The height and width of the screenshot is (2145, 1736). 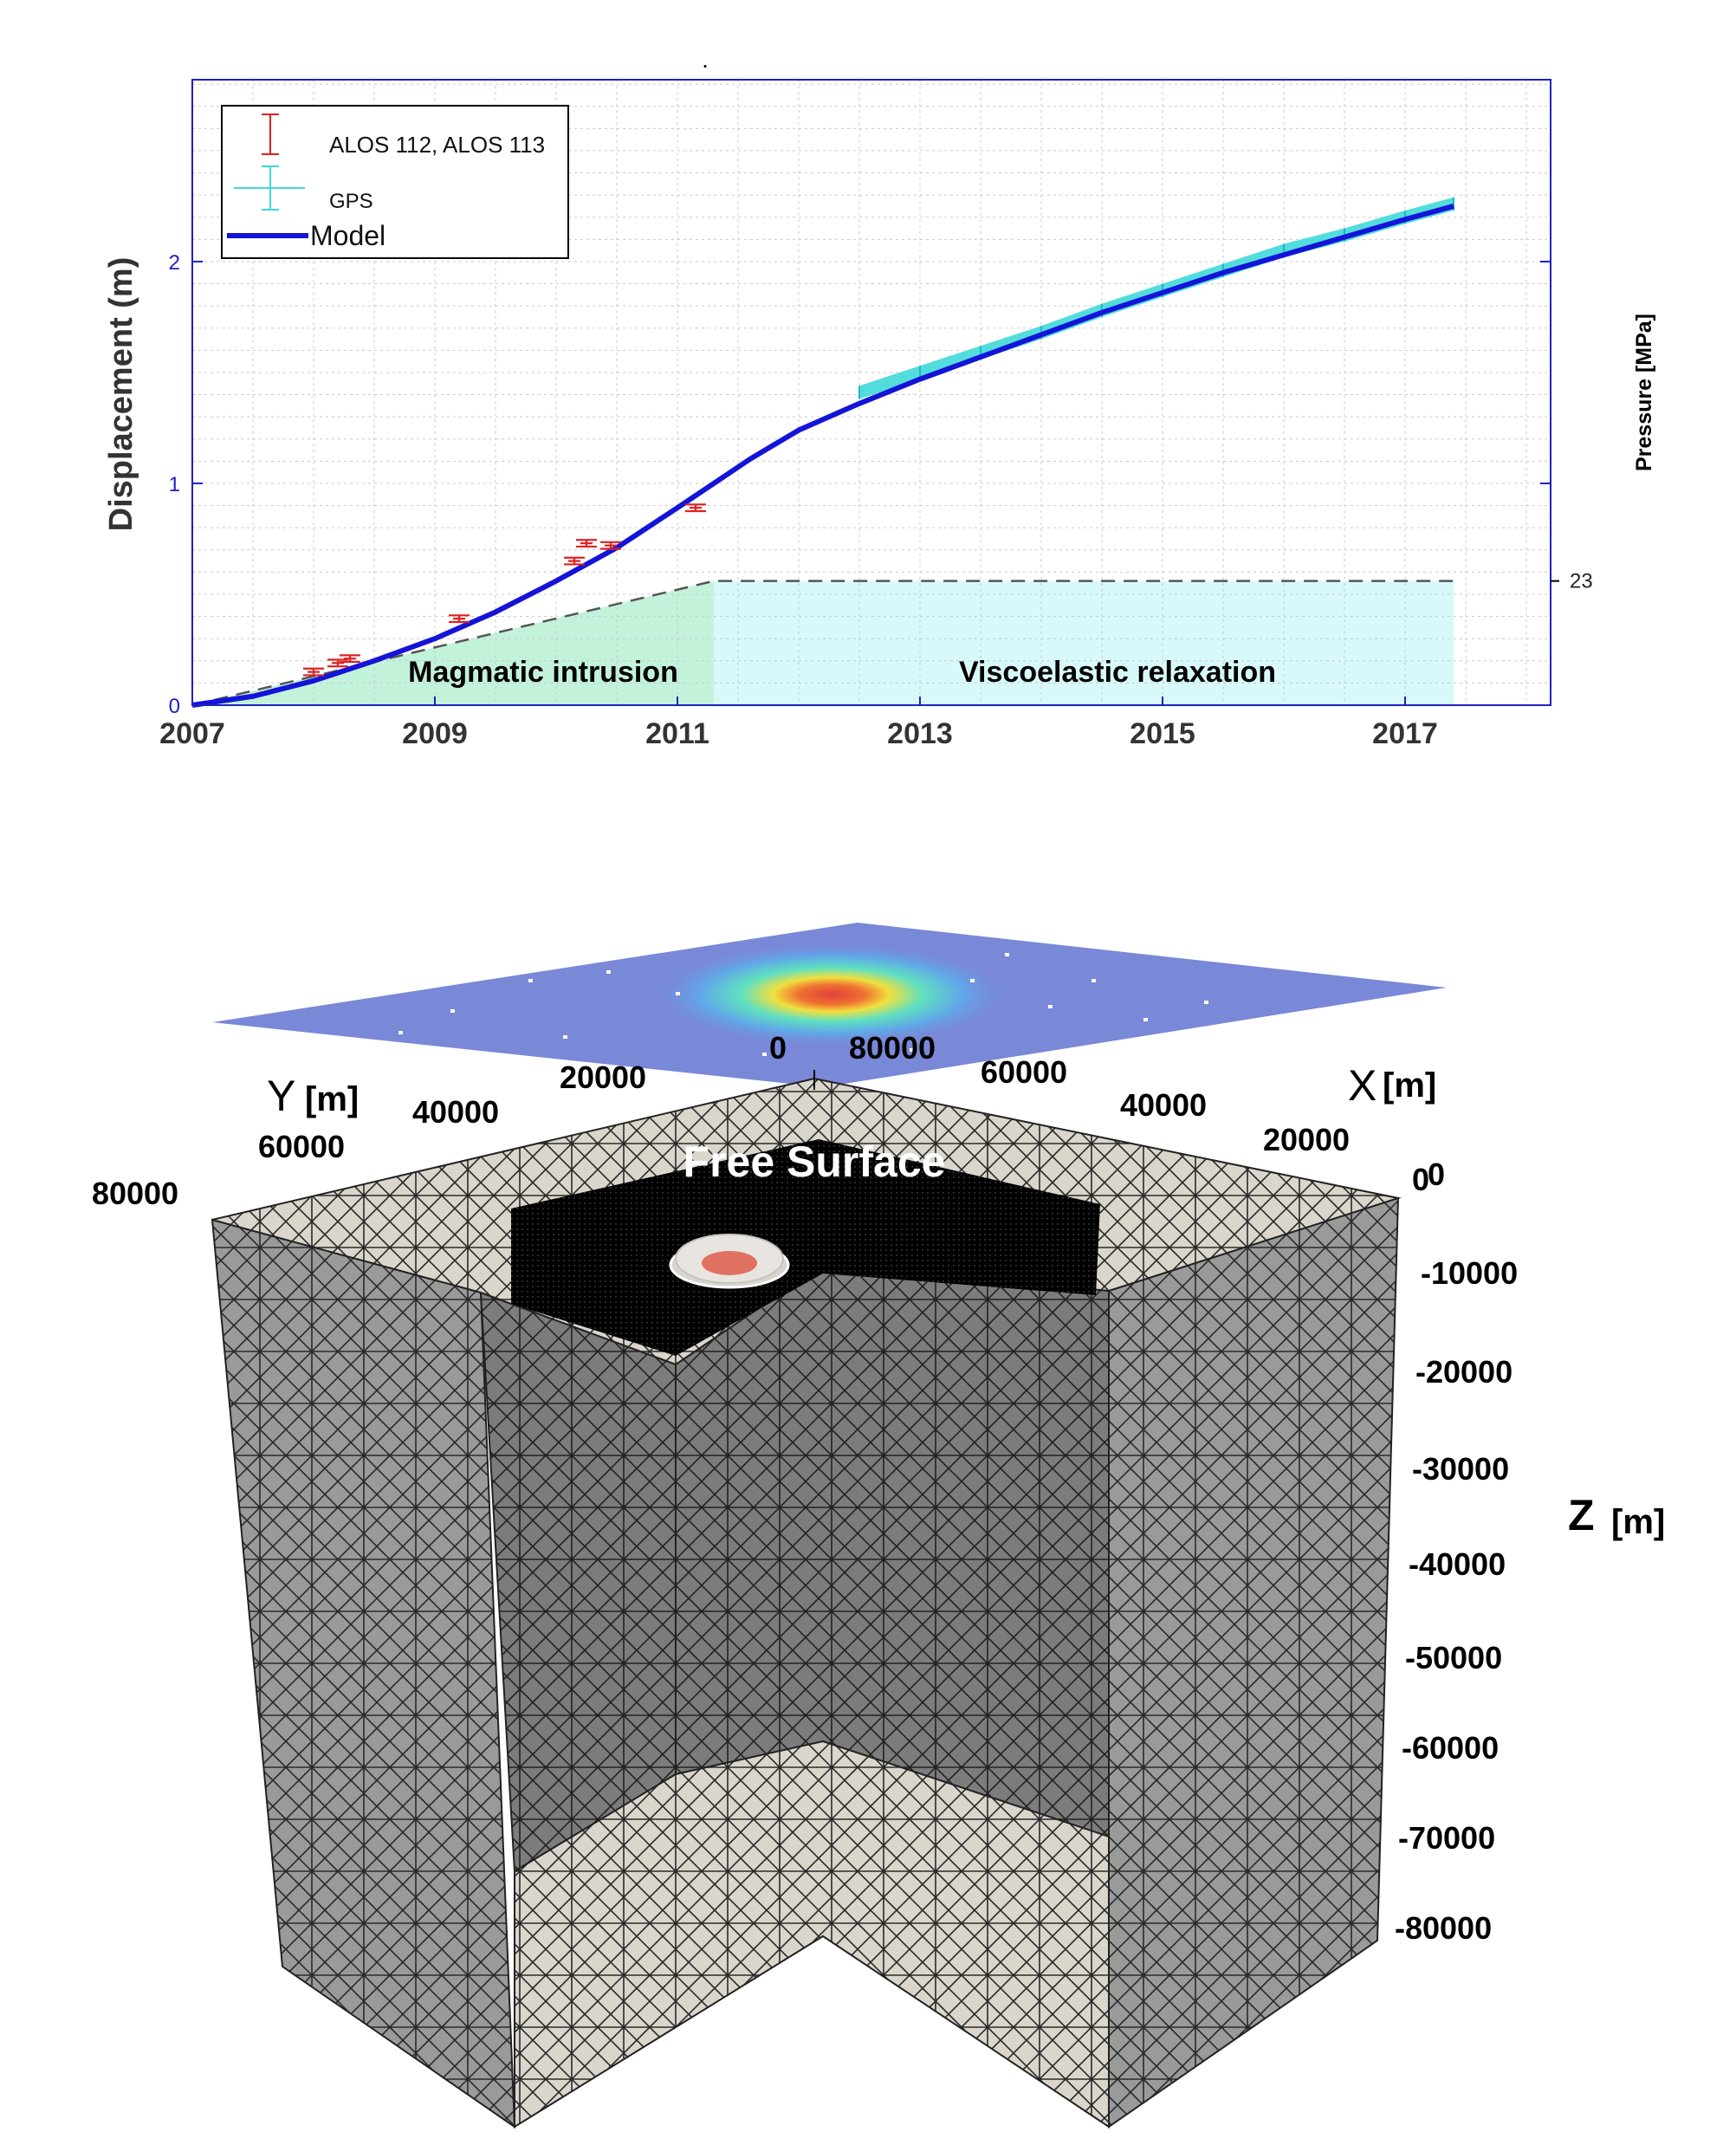 What do you see at coordinates (121, 395) in the screenshot?
I see `y-axis-label: Displacement (m)` at bounding box center [121, 395].